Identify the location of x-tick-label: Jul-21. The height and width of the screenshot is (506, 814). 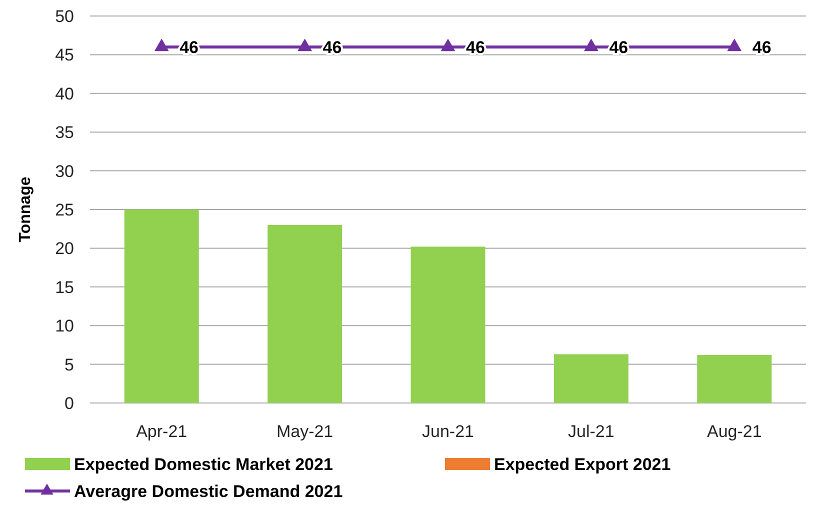
(591, 431).